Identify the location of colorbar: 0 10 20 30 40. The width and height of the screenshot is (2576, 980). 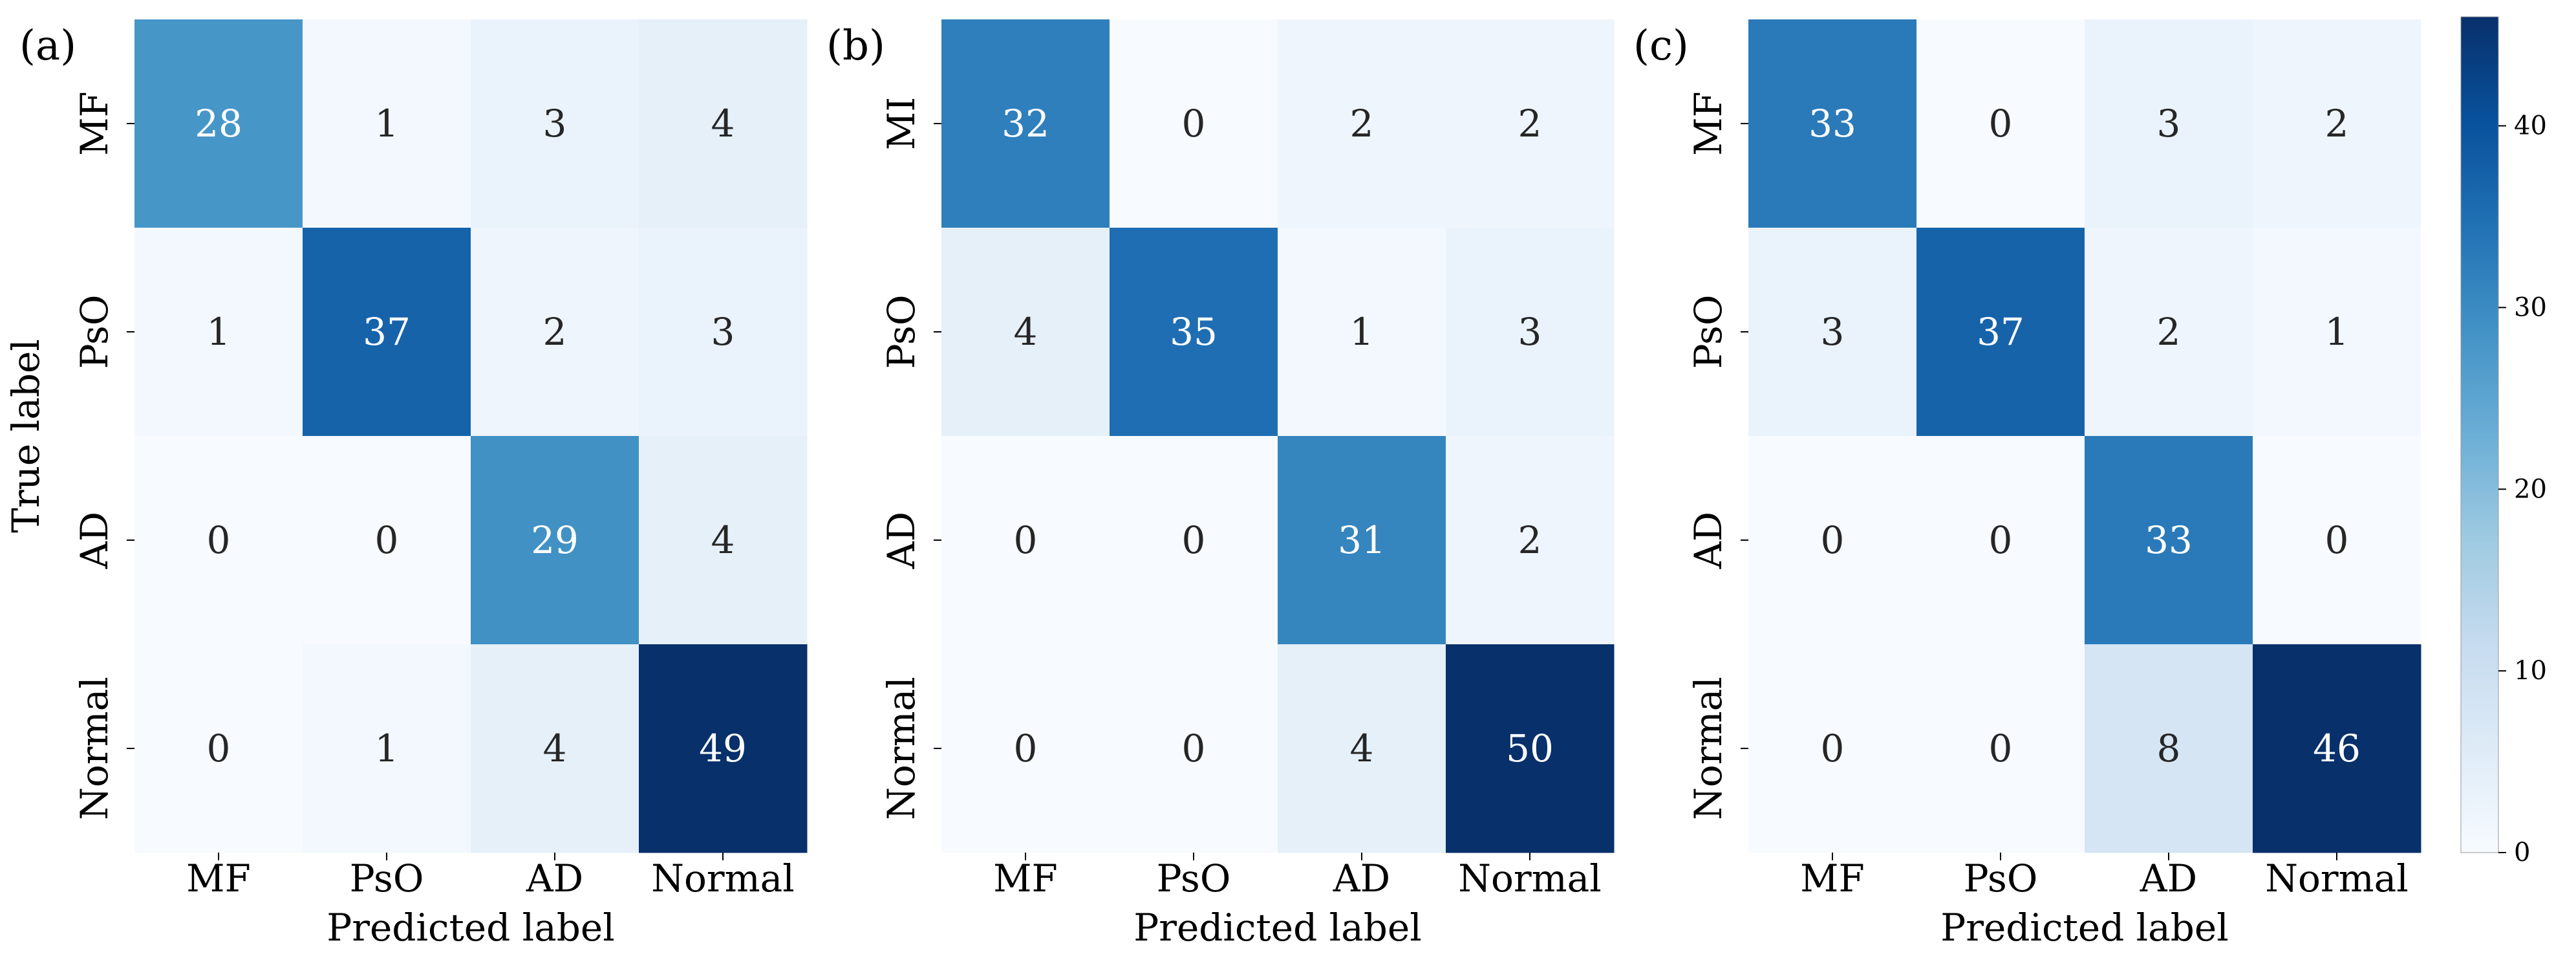
(2503, 441).